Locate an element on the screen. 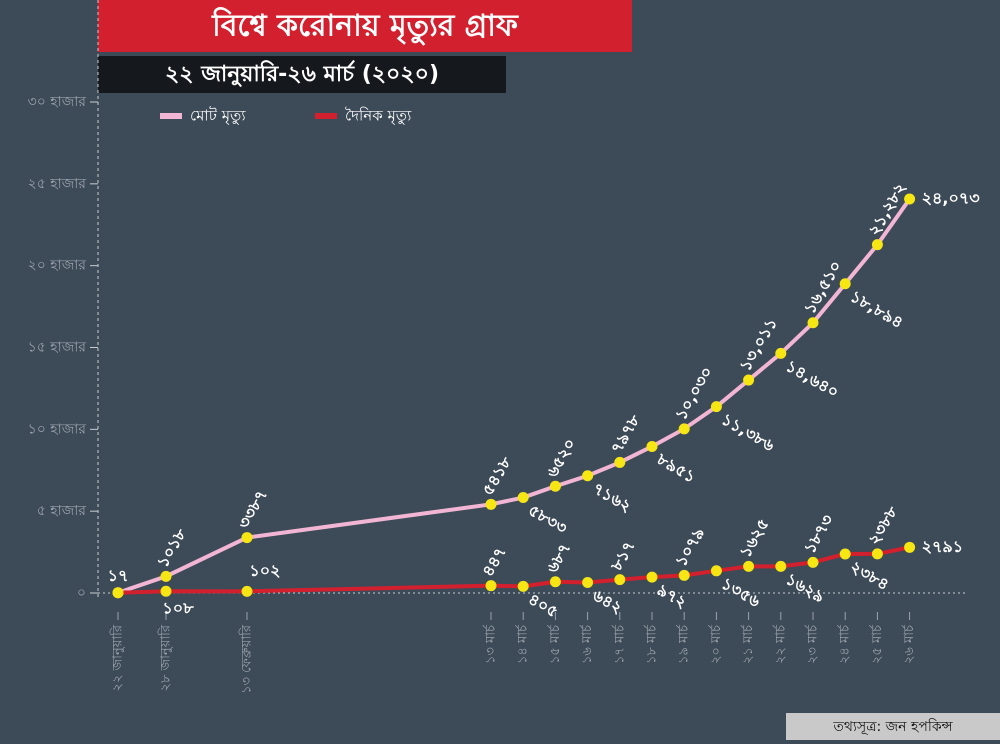  data-label: ১০২ is located at coordinates (264, 570).